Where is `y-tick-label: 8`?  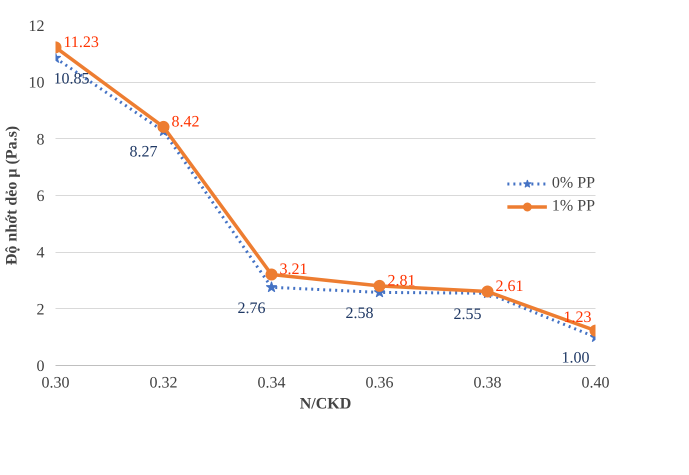
y-tick-label: 8 is located at coordinates (40, 139).